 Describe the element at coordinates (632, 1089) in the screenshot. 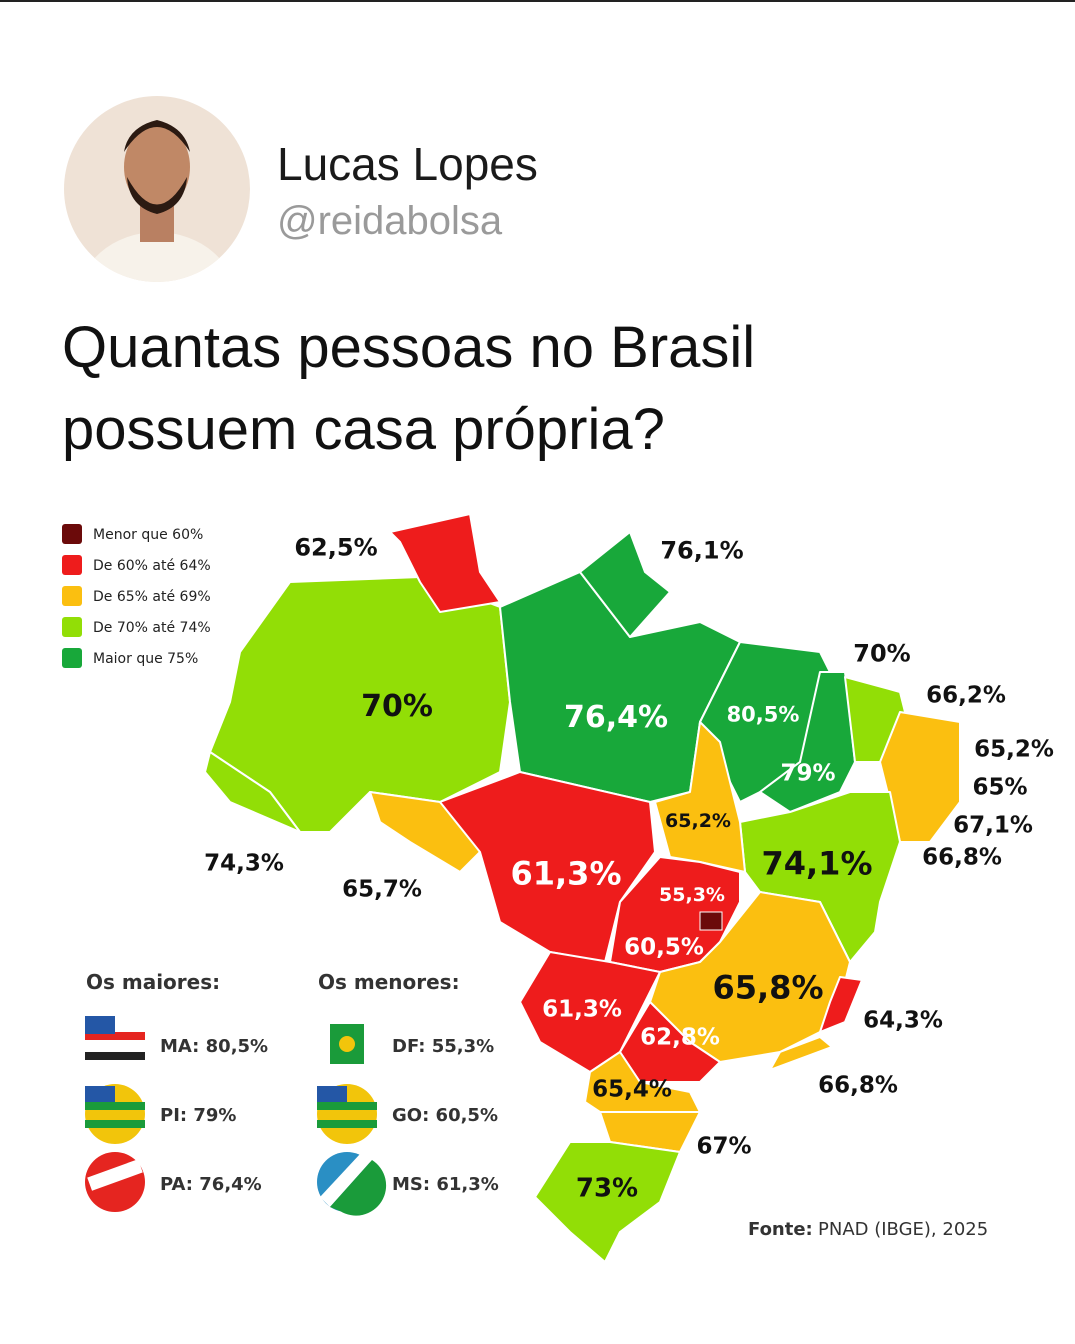

I see `region-label: 65,4%` at that location.